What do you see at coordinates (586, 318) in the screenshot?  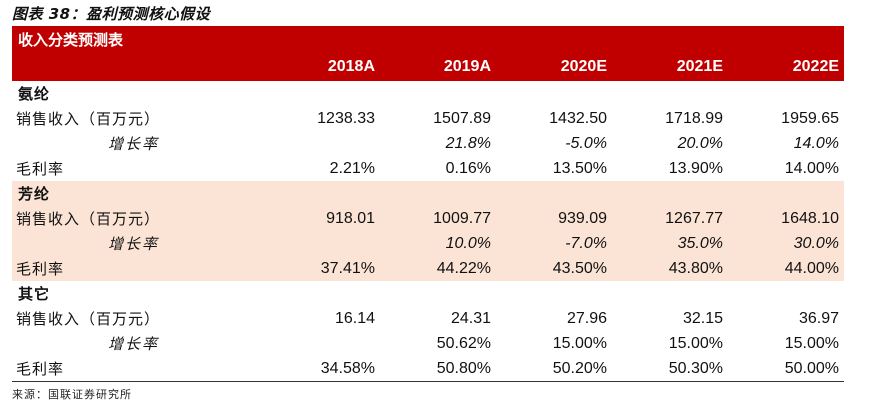 I see `revenue-cell: 27.96` at bounding box center [586, 318].